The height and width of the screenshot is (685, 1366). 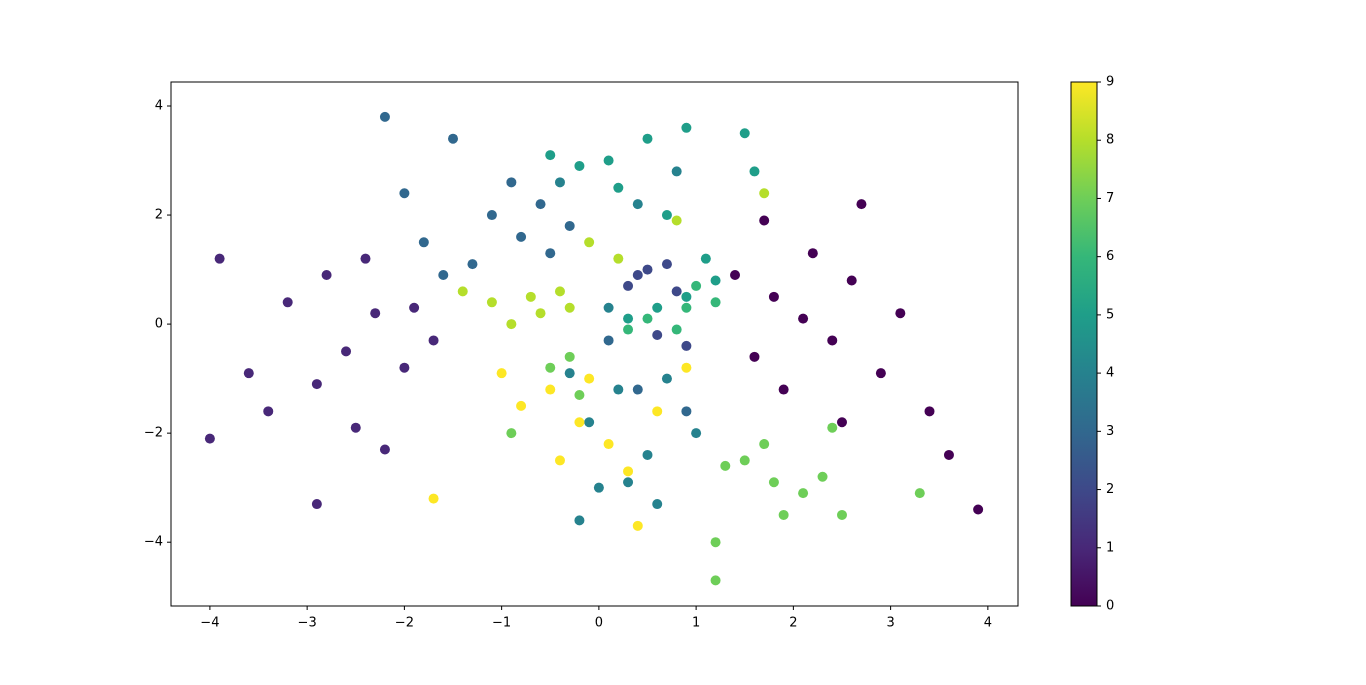 What do you see at coordinates (404, 623) in the screenshot?
I see `x-tick-label: −2` at bounding box center [404, 623].